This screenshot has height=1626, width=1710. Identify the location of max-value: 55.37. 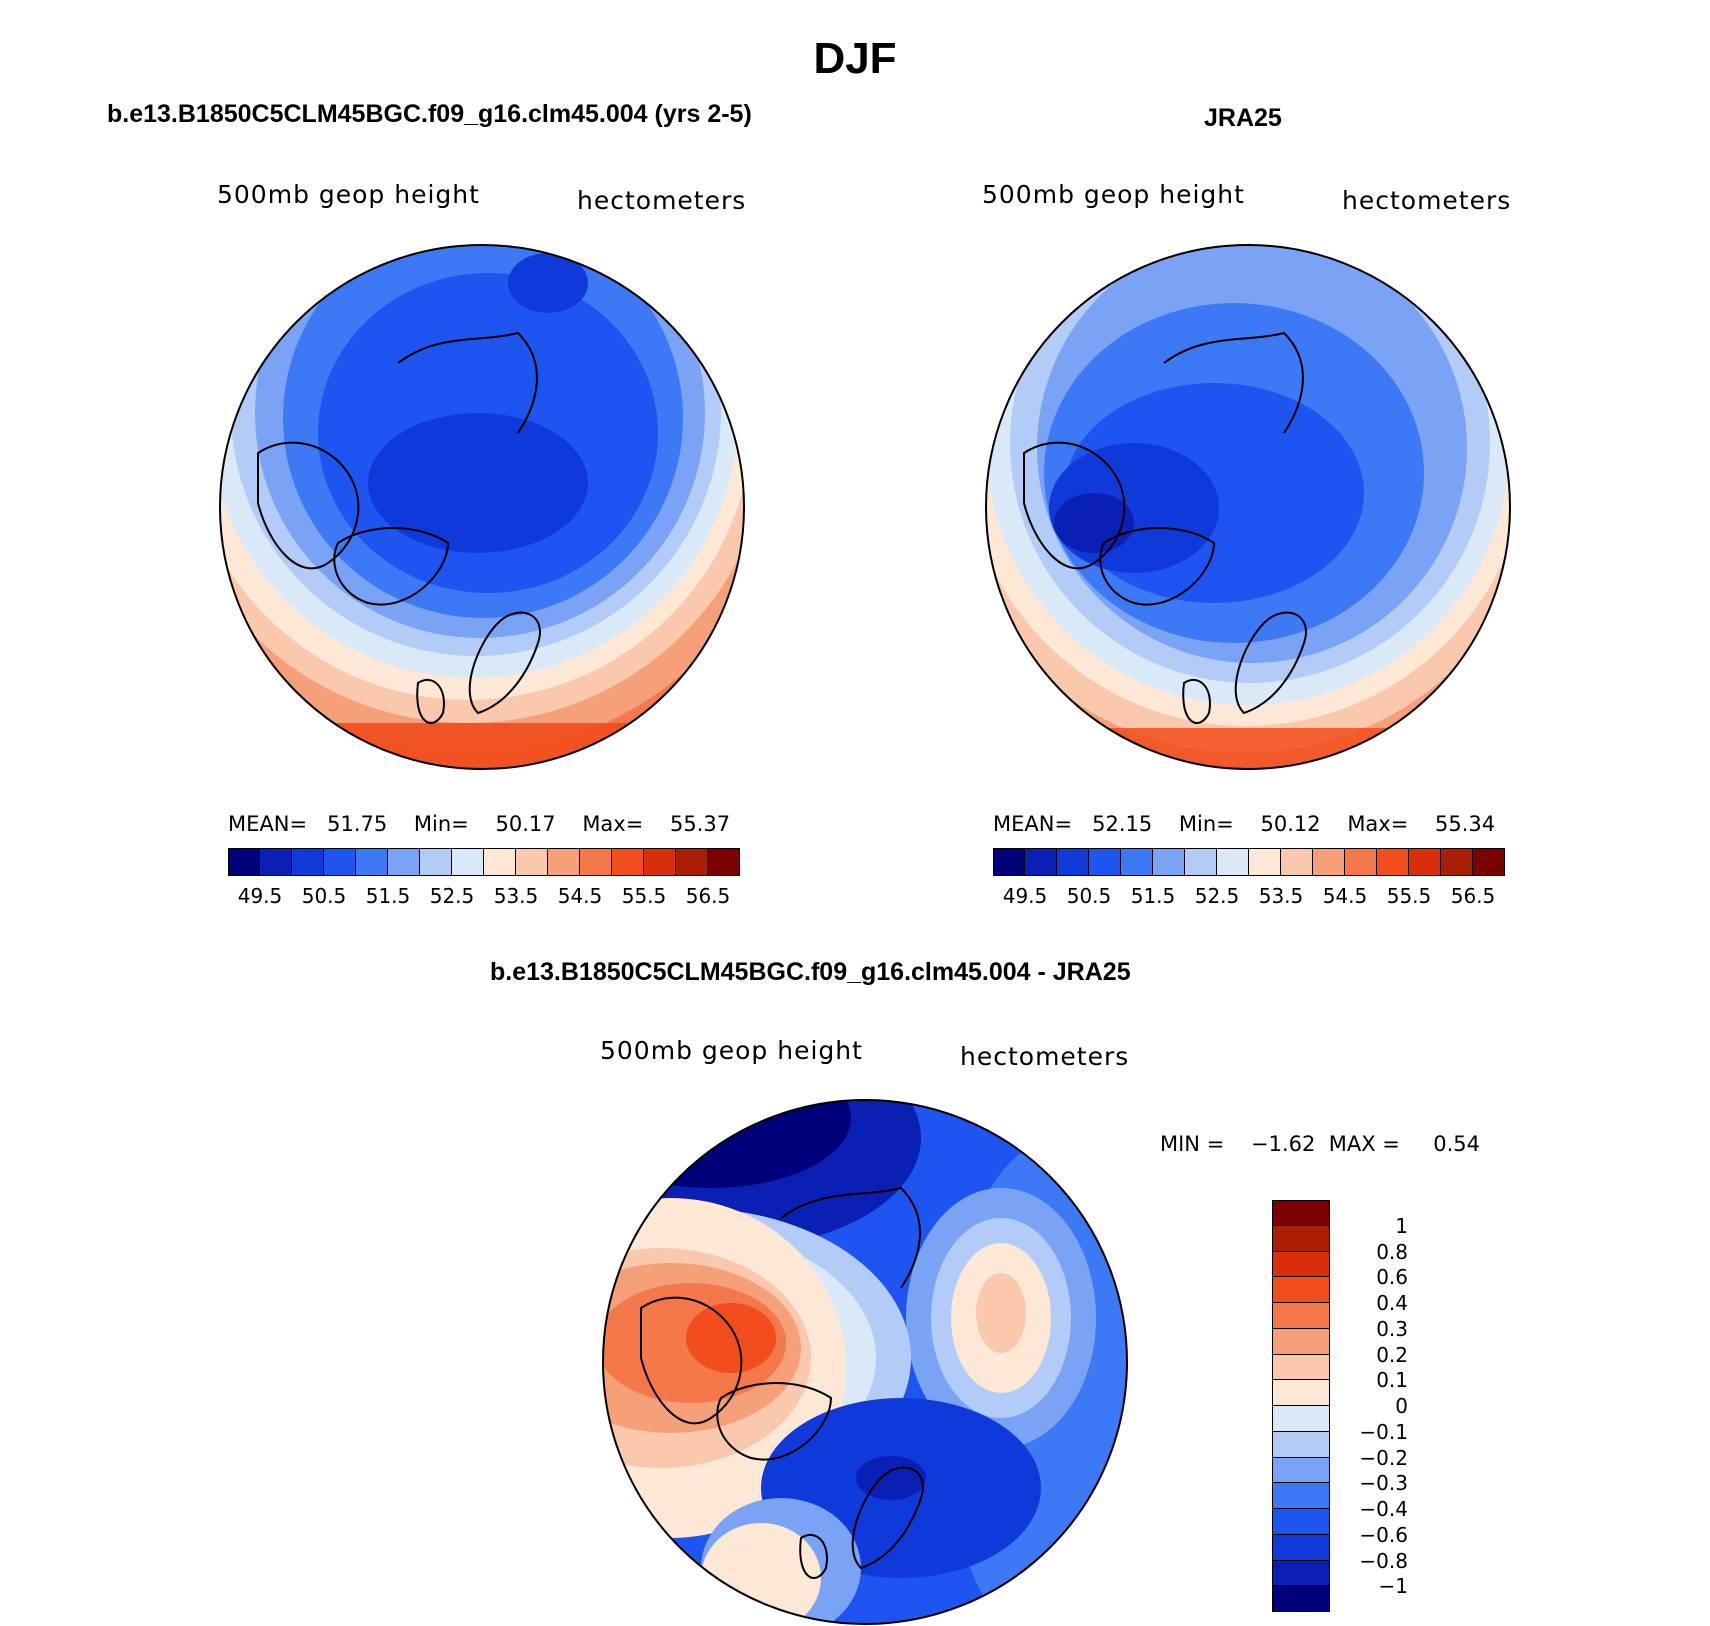
(700, 824).